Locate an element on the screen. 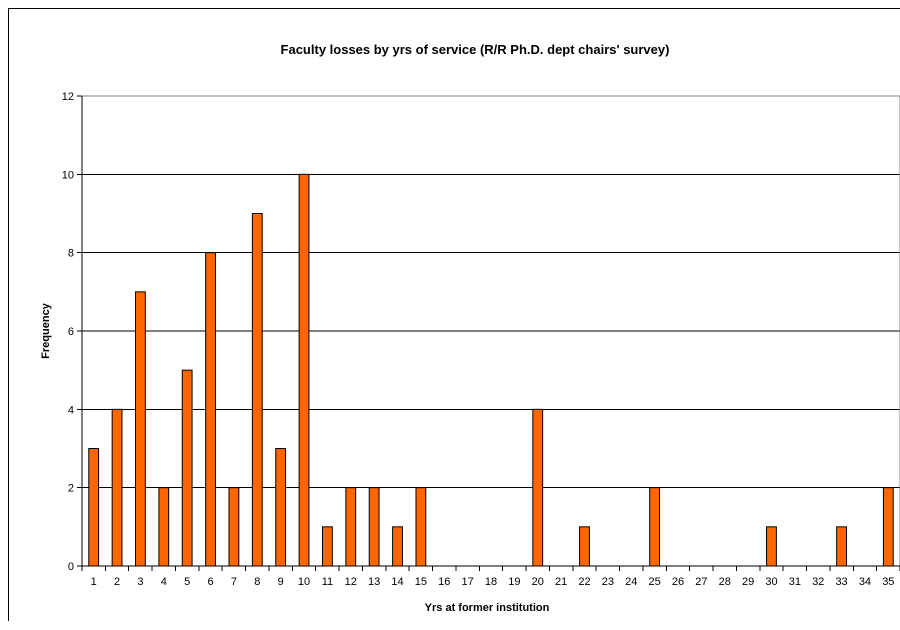  x-tick-label: 18 is located at coordinates (491, 582).